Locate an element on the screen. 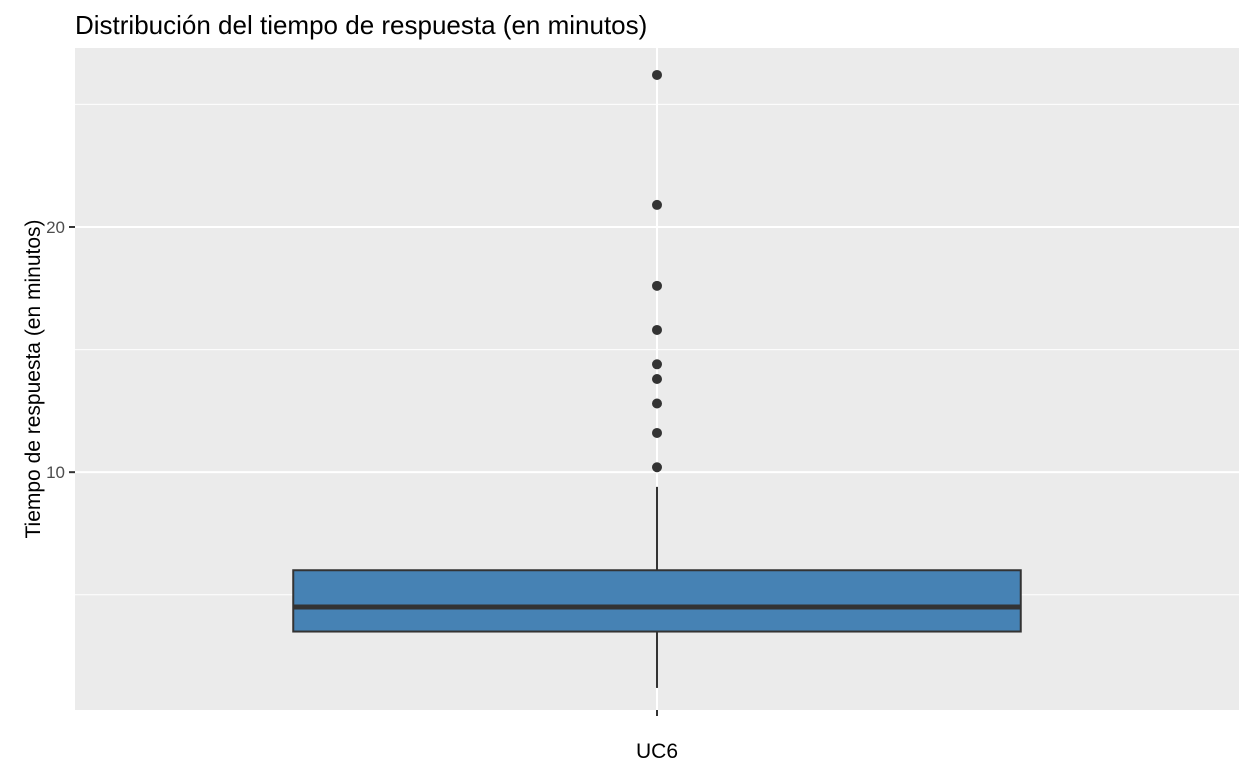  y-tick-label-0: 10 is located at coordinates (55, 472).